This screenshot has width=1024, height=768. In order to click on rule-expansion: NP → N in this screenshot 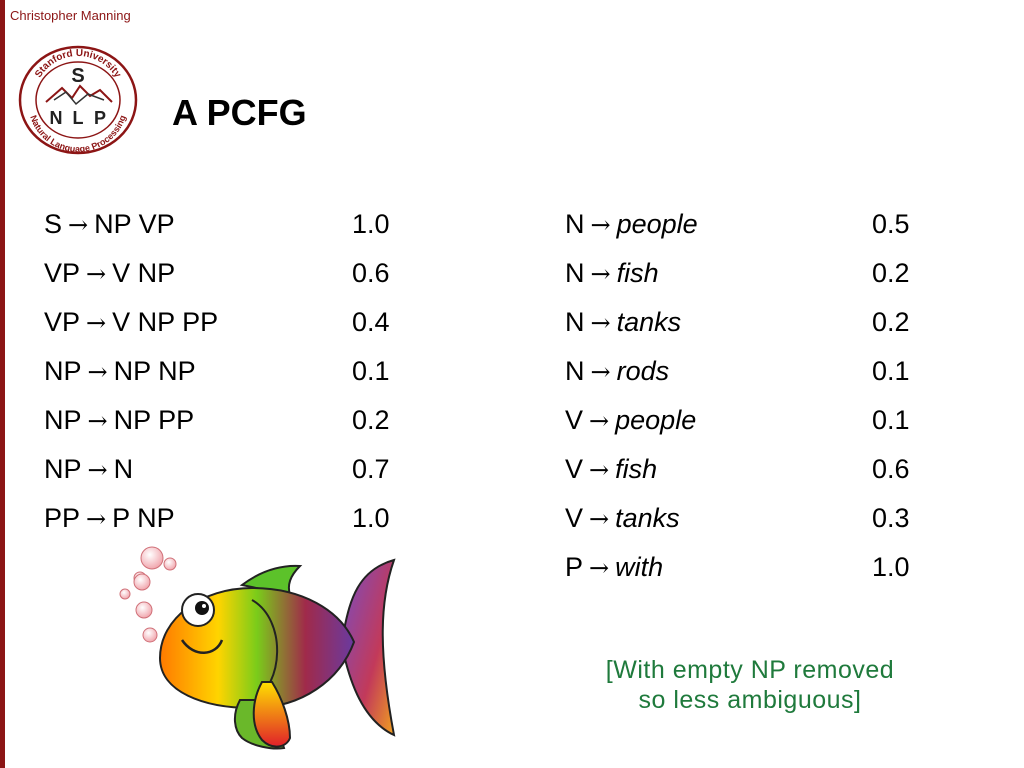, I will do `click(88, 469)`.